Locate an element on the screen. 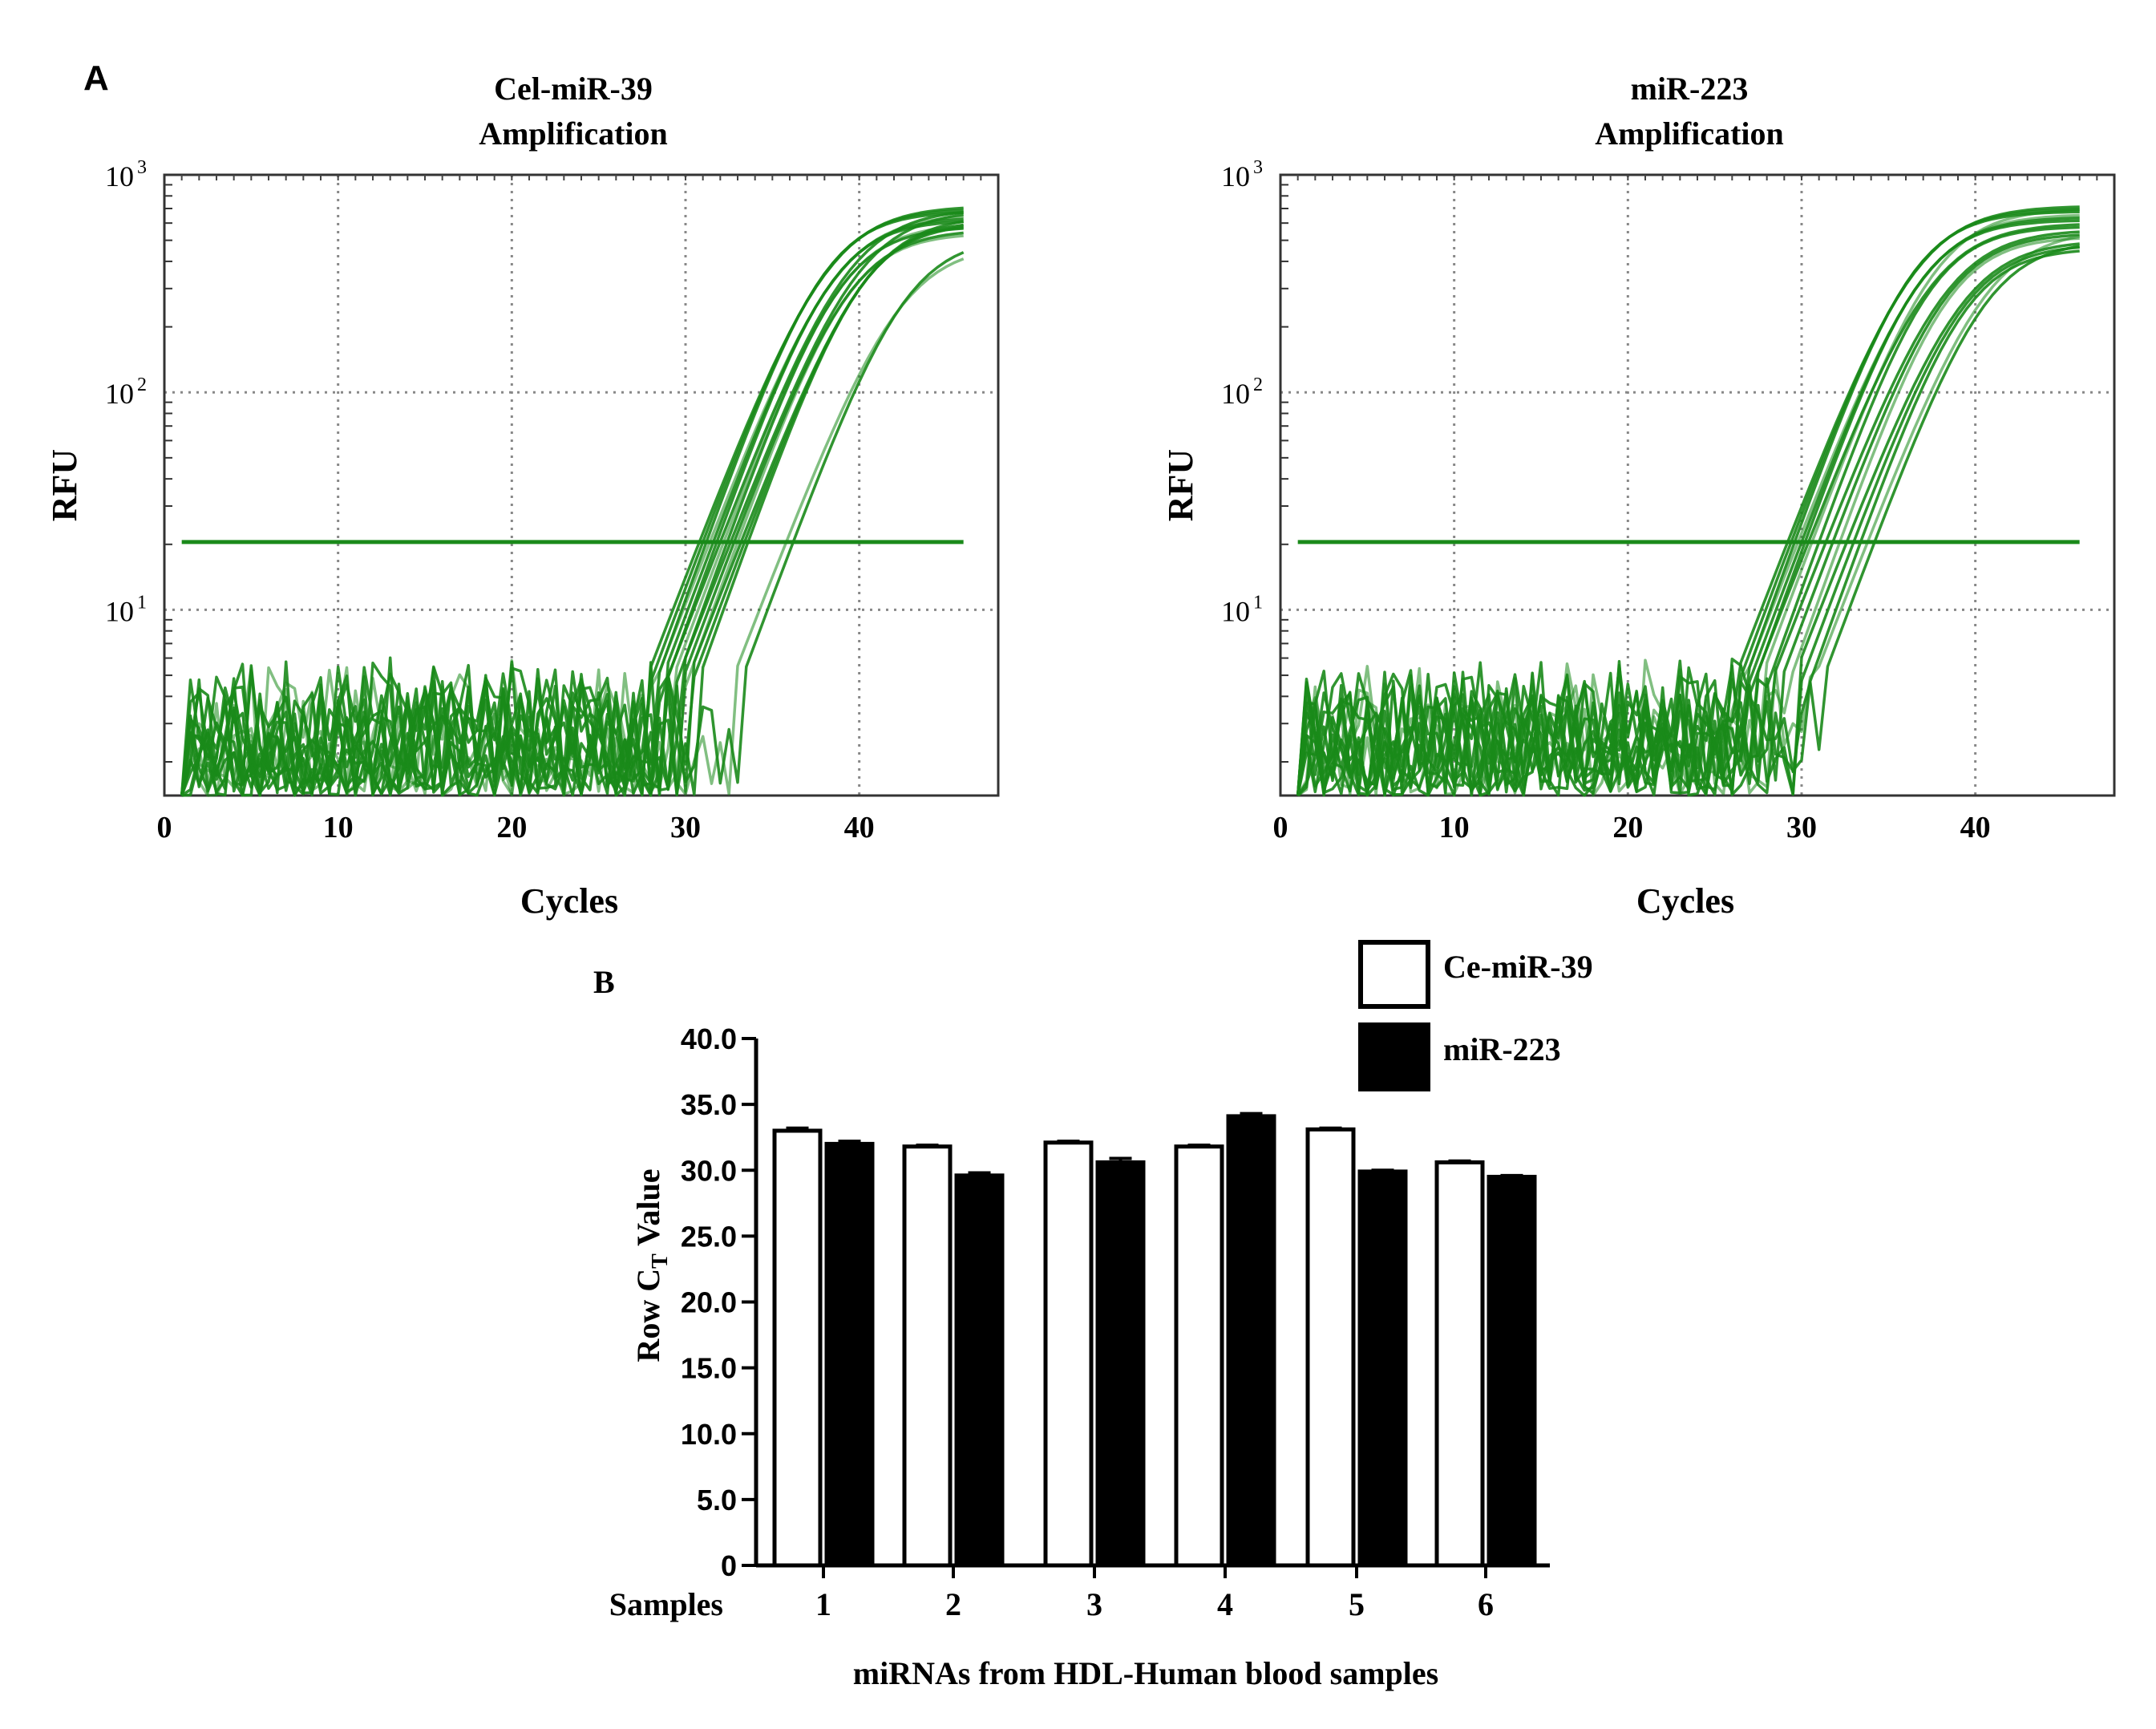 Image resolution: width=2156 pixels, height=1729 pixels. legend-label: miR-223 is located at coordinates (1502, 1049).